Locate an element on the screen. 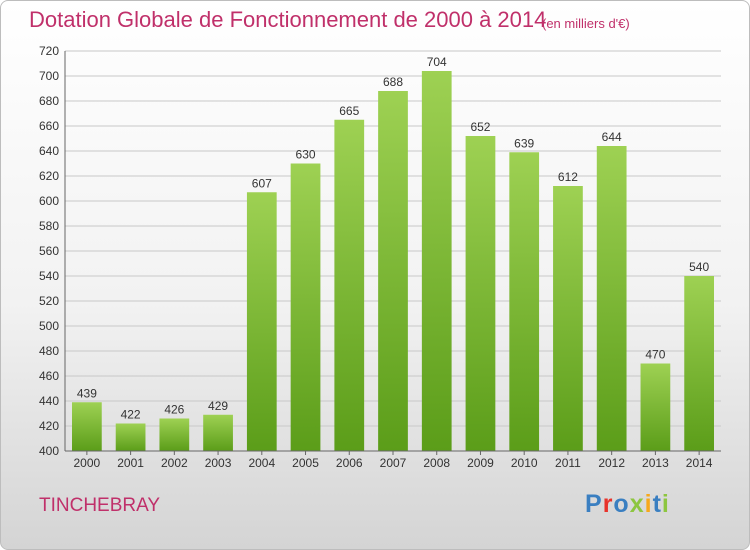  data-label: 439 is located at coordinates (87, 393).